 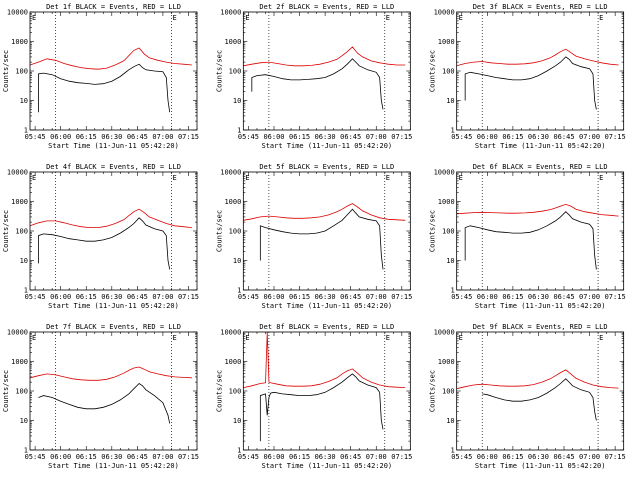 What do you see at coordinates (326, 7) in the screenshot?
I see `chart-title: Det 2f BLACK = Events, RED = LLD` at bounding box center [326, 7].